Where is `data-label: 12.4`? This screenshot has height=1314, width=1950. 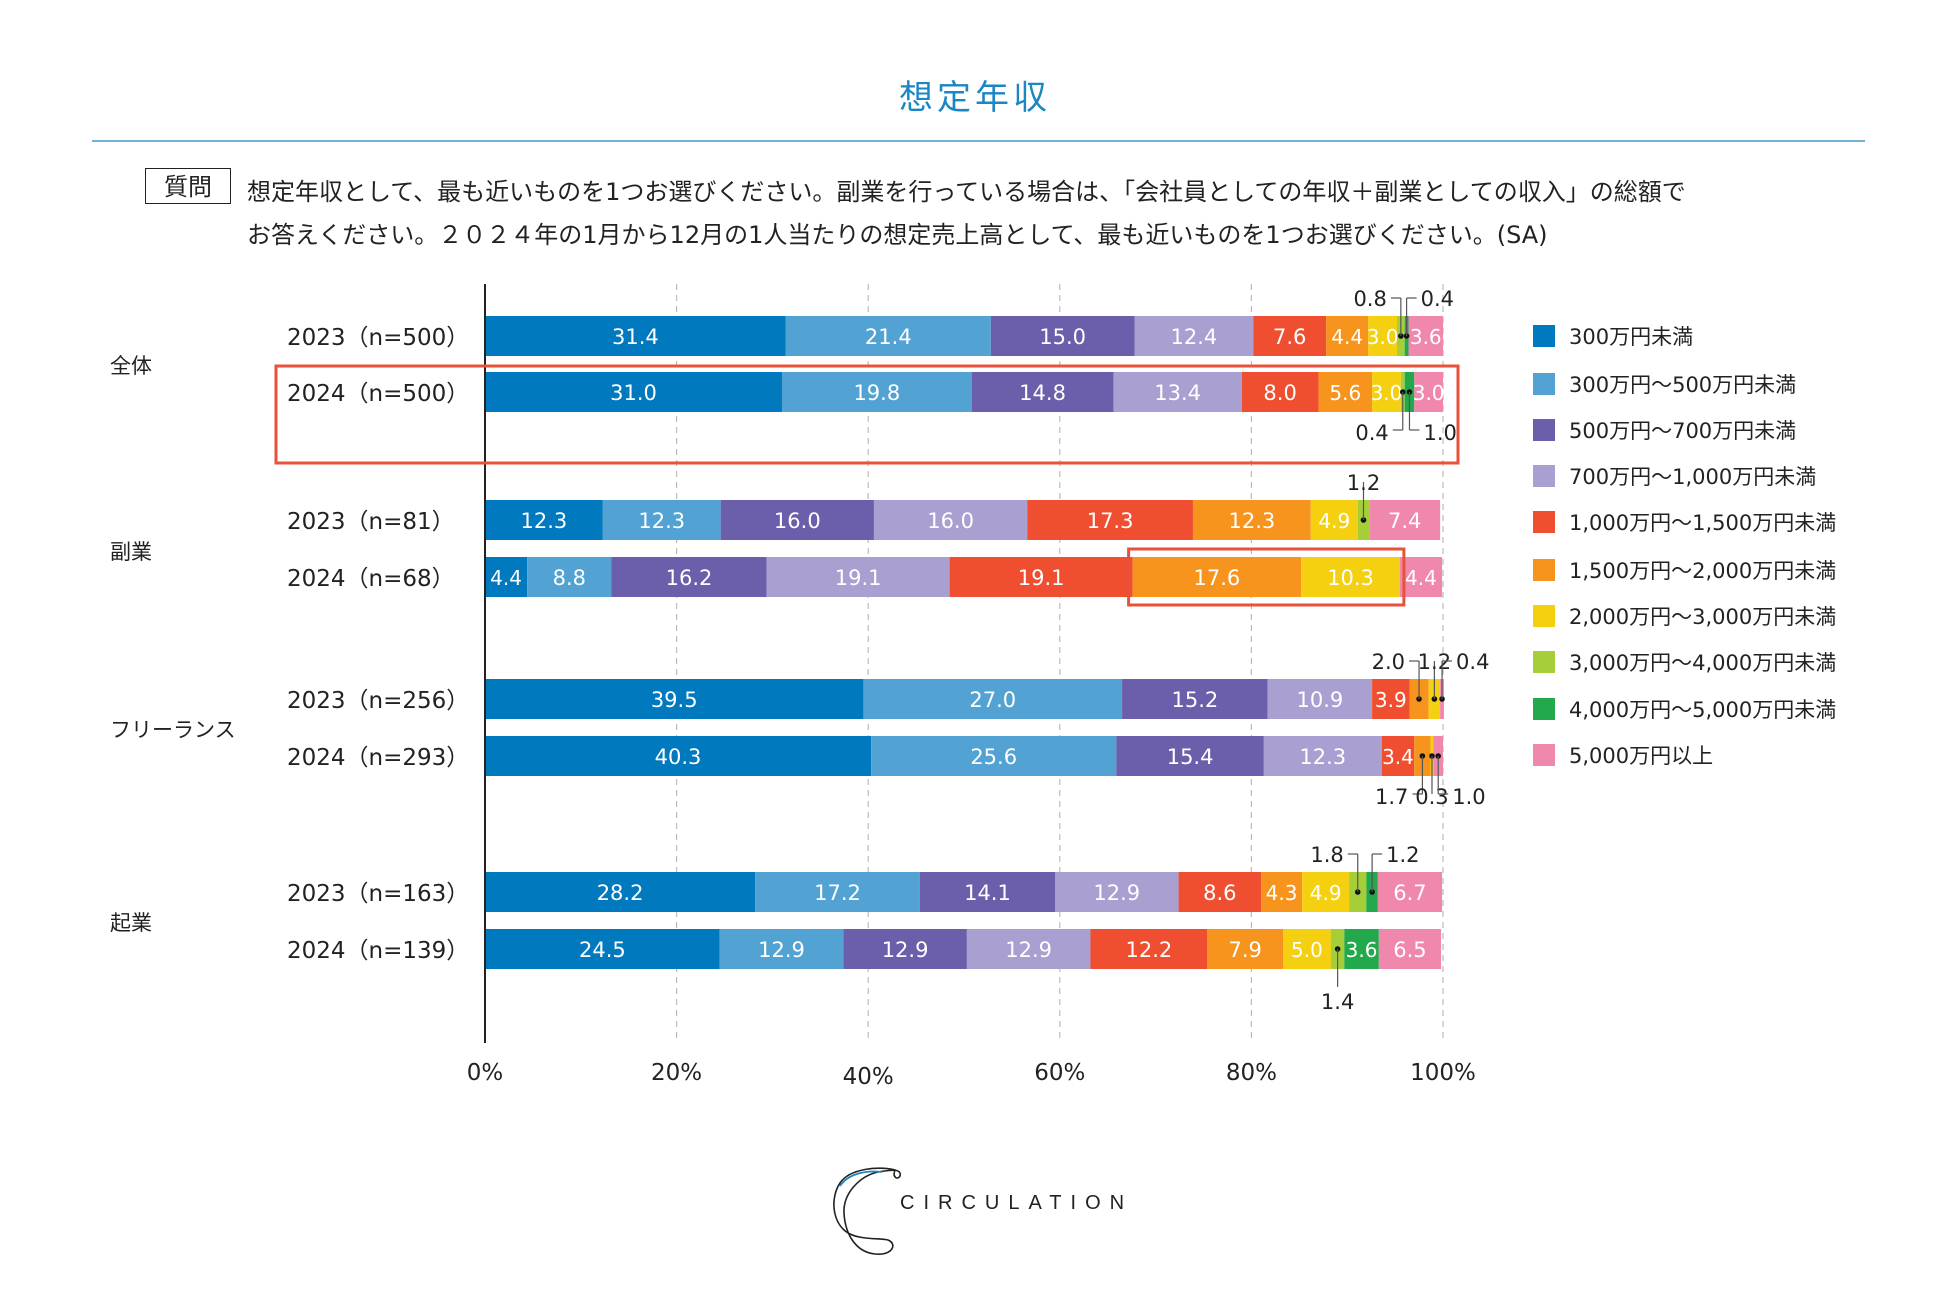
data-label: 12.4 is located at coordinates (1194, 337).